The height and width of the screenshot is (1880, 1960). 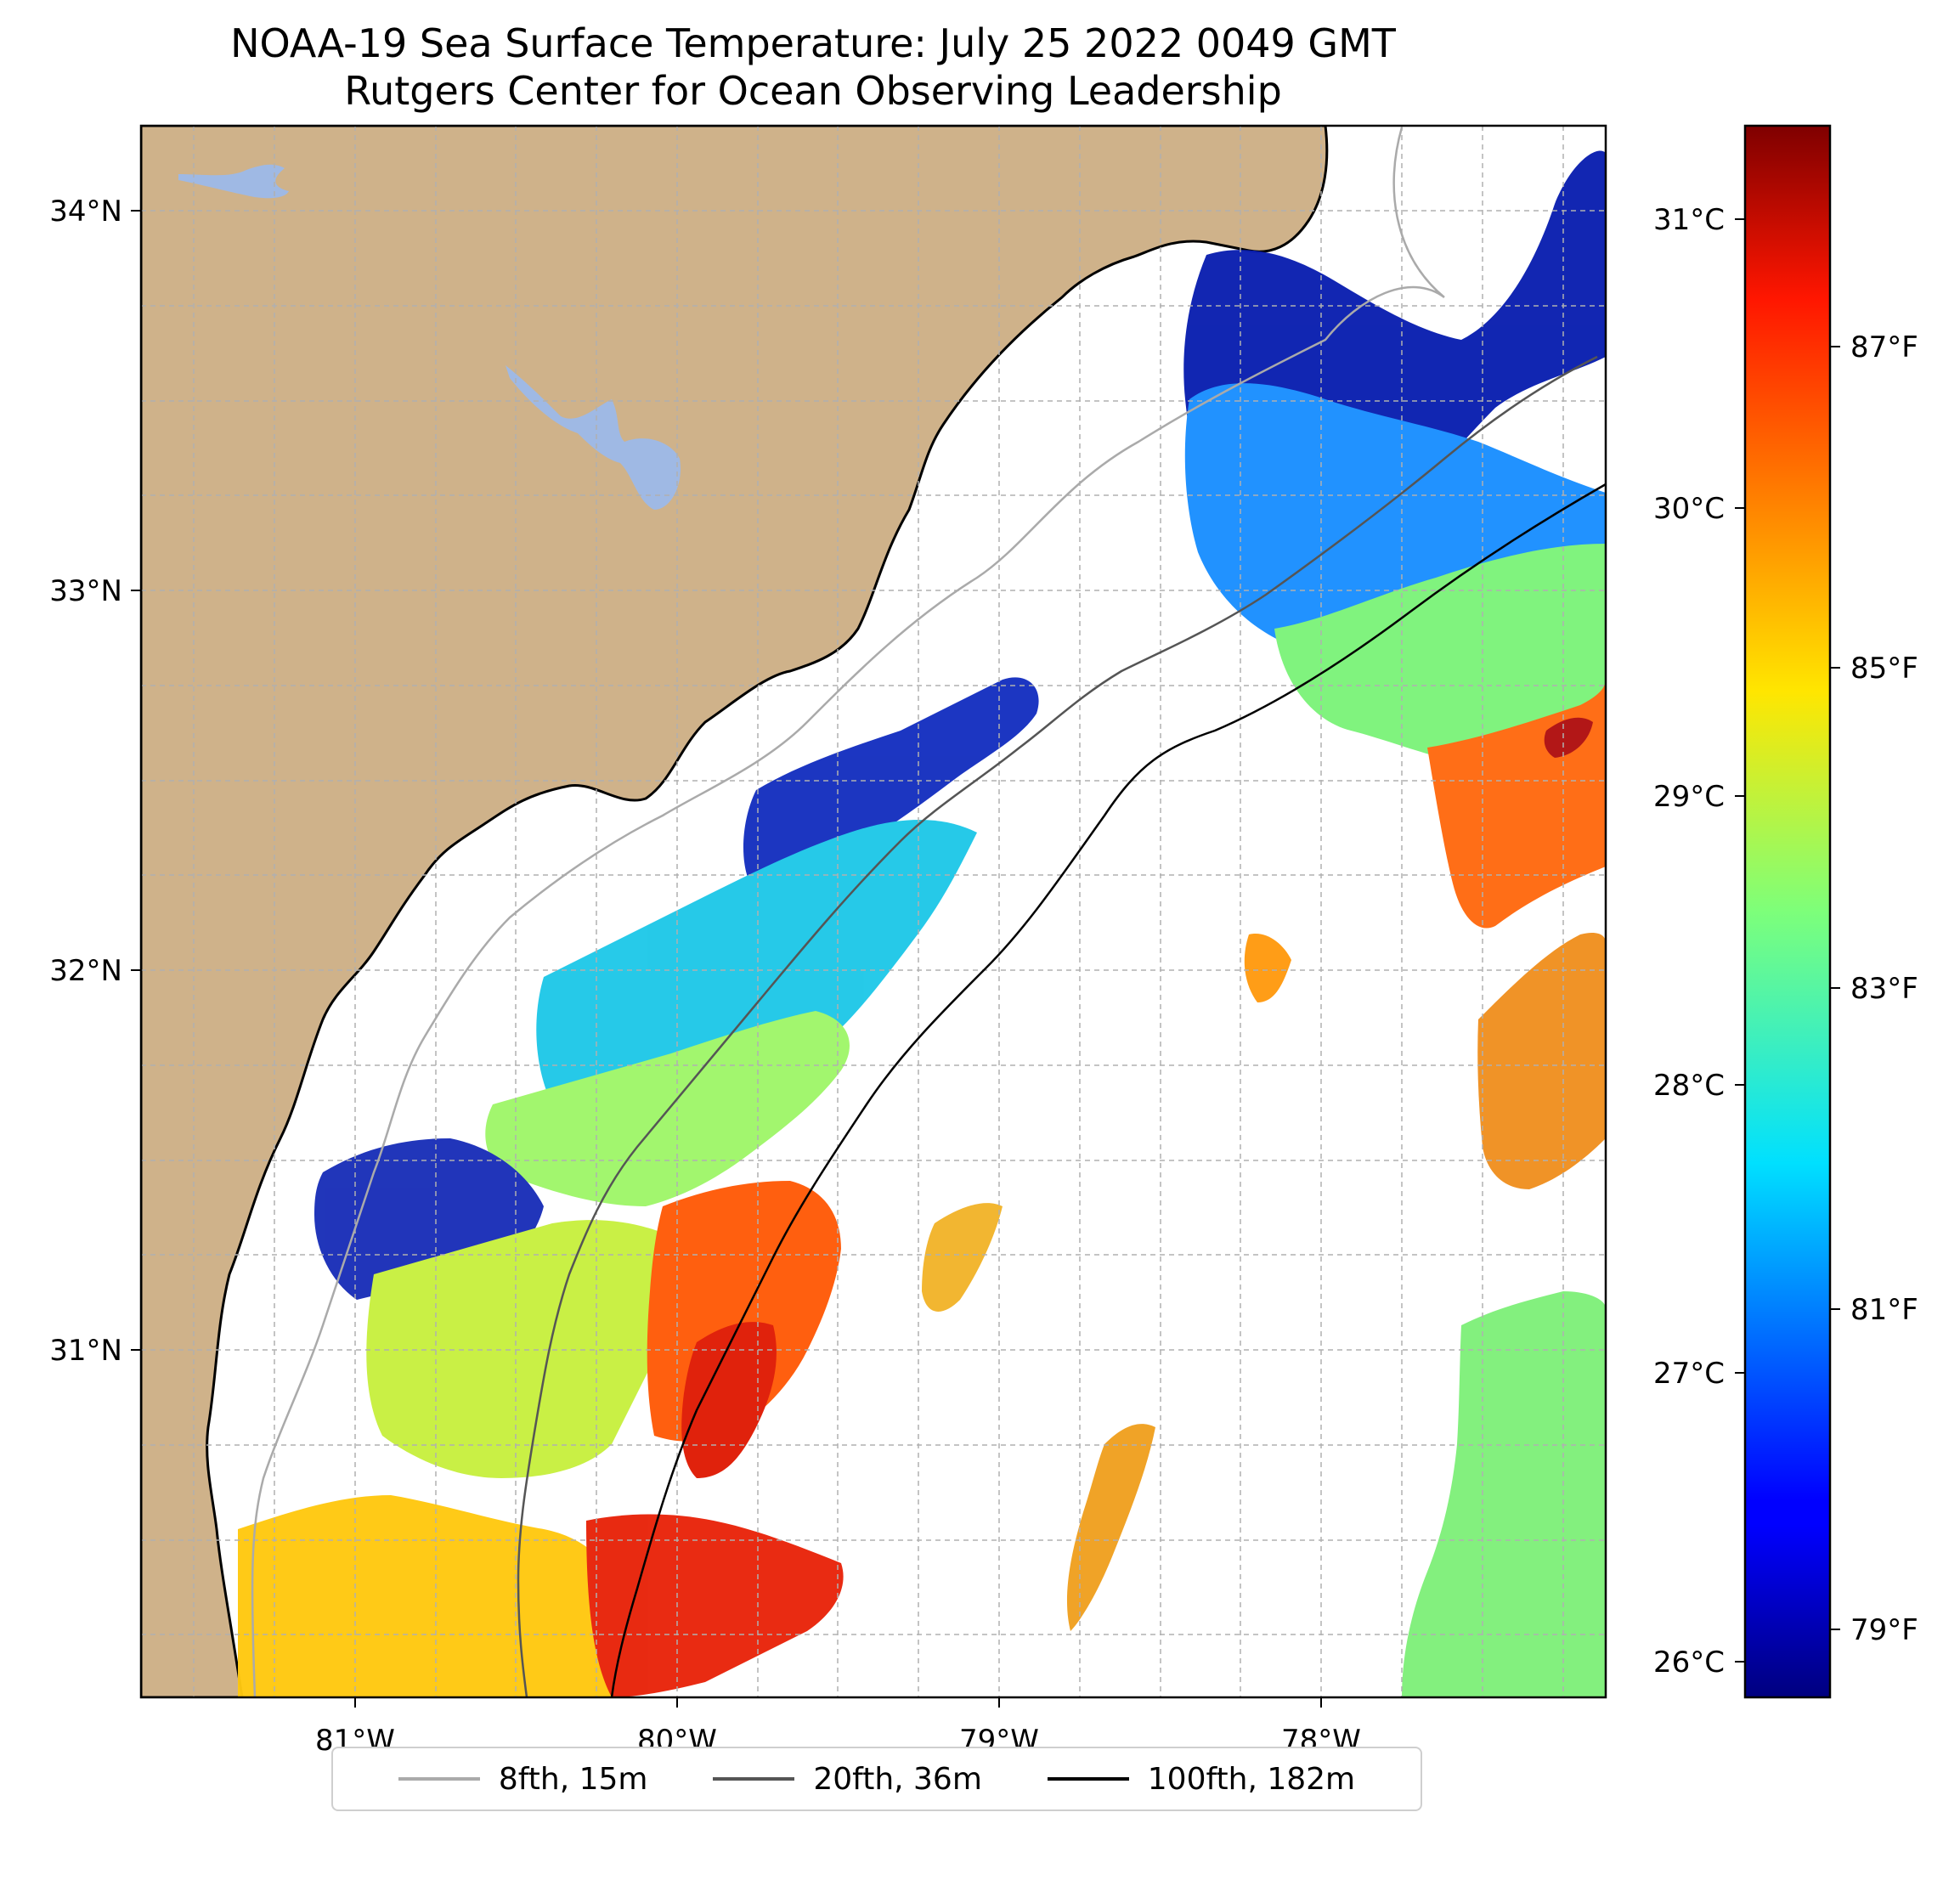 I want to click on lat-label-34n: 34°N, so click(x=85, y=212).